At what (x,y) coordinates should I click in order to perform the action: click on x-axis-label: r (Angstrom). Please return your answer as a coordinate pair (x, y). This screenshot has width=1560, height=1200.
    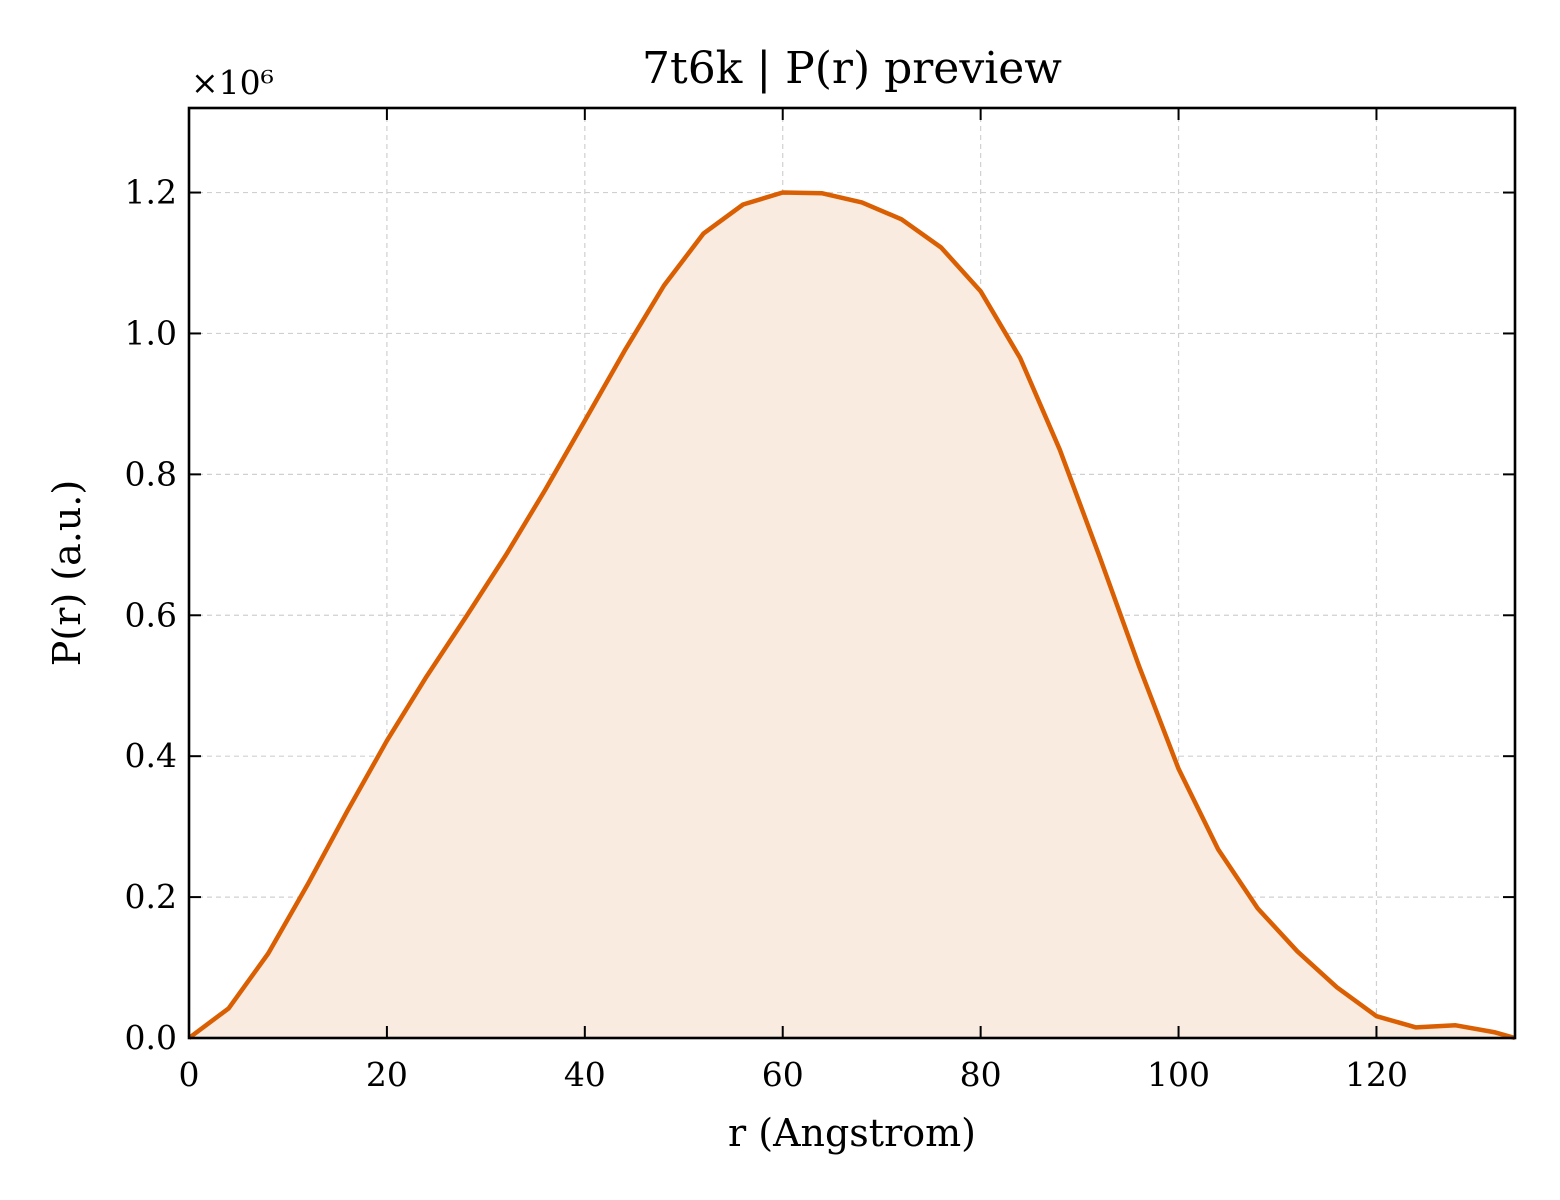
    Looking at the image, I should click on (852, 1133).